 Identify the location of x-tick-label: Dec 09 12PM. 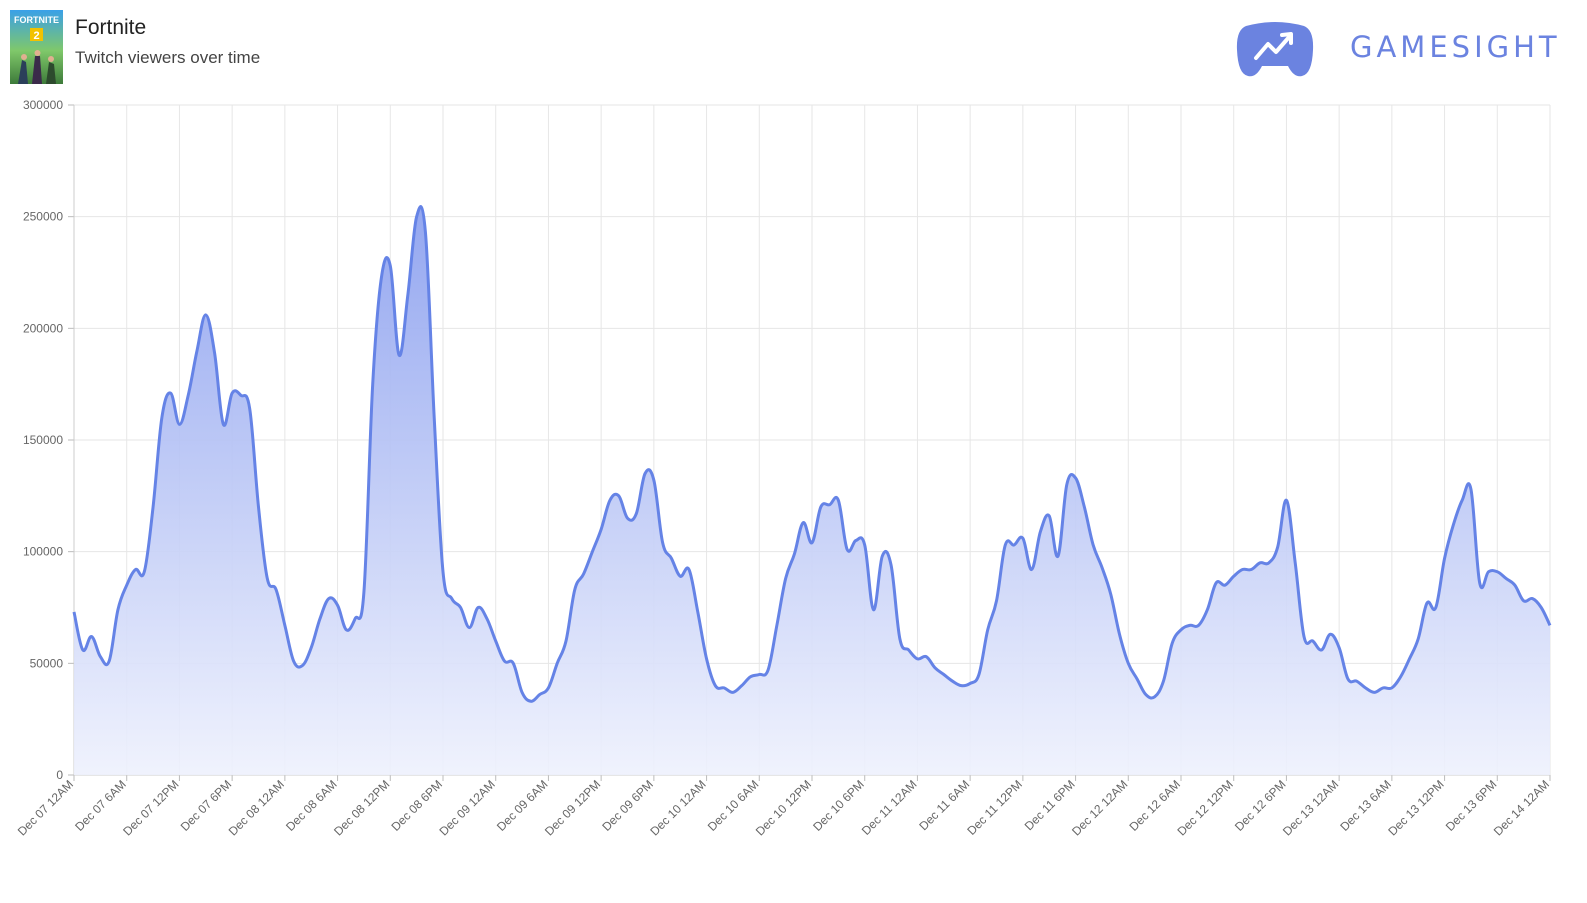
(572, 807).